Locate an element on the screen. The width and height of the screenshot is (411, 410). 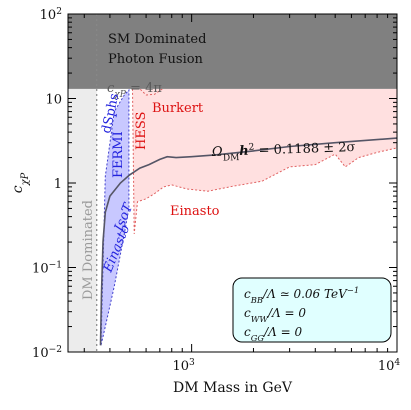
hess-burkert-curve is located at coordinates (147, 92).